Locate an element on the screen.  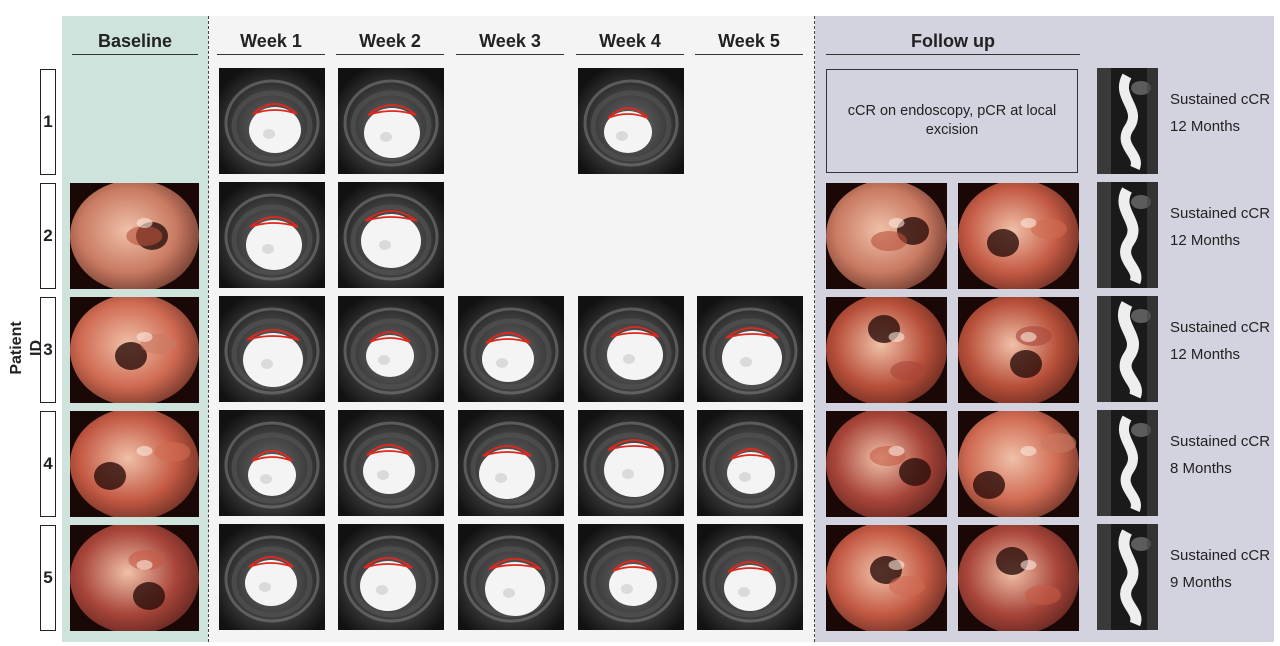
header-follow-up: Follow up is located at coordinates (953, 42).